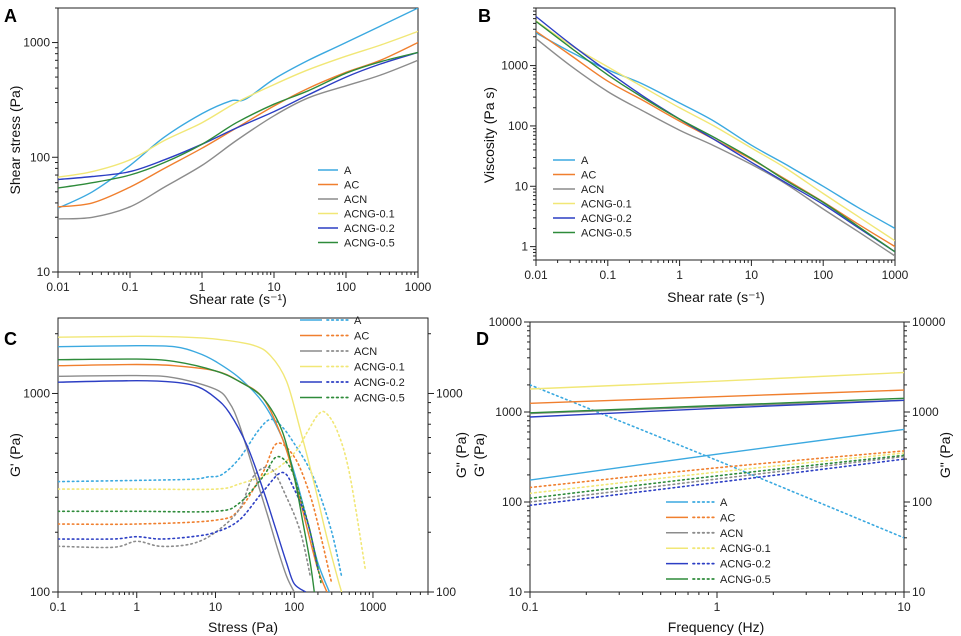 This screenshot has width=961, height=636. What do you see at coordinates (243, 627) in the screenshot?
I see `x-axis-label: Stress (Pa)` at bounding box center [243, 627].